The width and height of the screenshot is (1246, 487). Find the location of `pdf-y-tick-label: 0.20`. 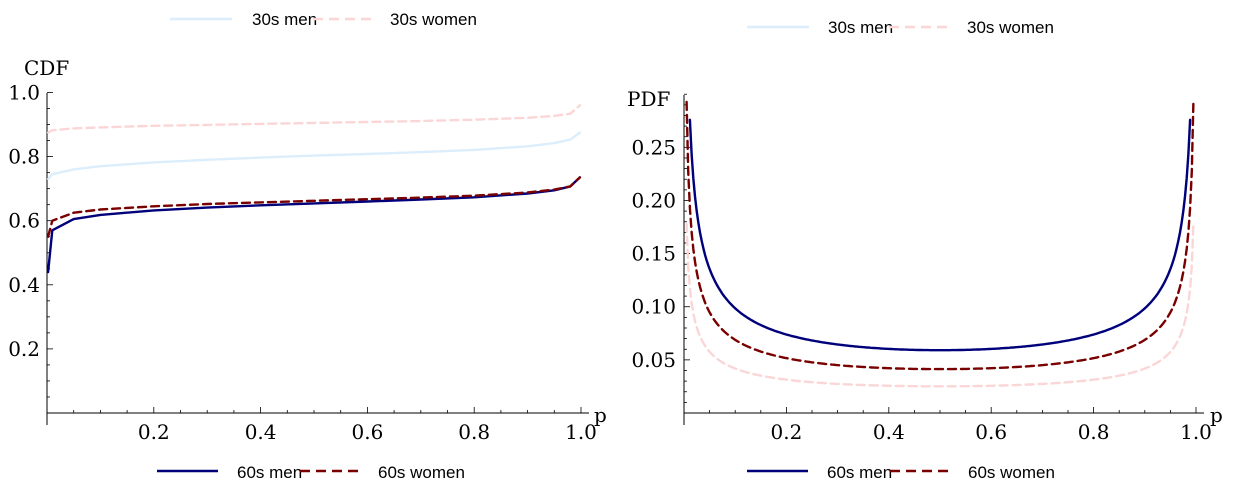

pdf-y-tick-label: 0.20 is located at coordinates (653, 200).